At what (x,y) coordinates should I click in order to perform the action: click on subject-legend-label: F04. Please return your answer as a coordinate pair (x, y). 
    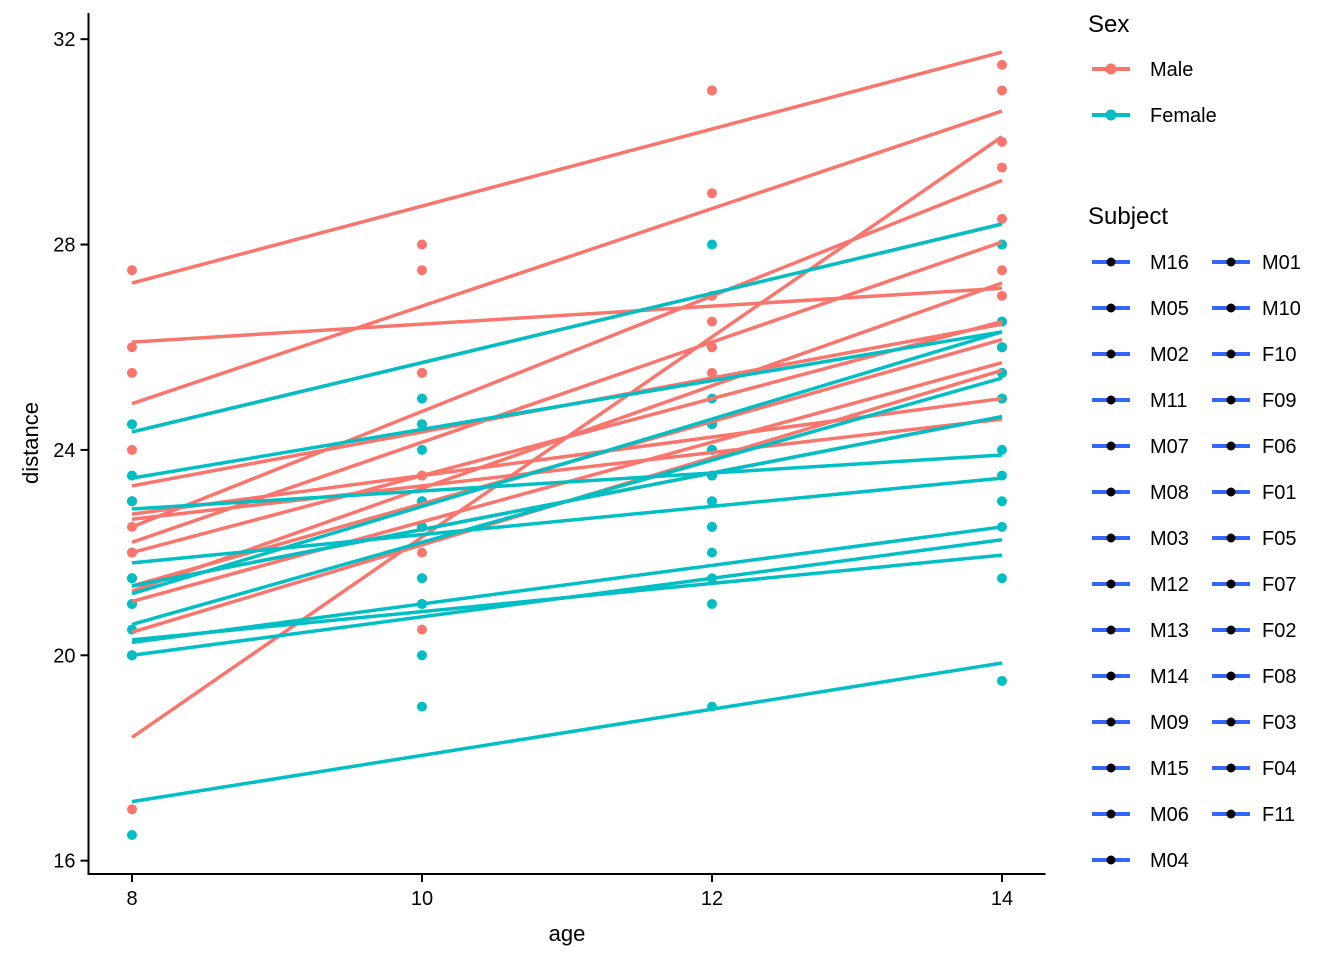
    Looking at the image, I should click on (1279, 769).